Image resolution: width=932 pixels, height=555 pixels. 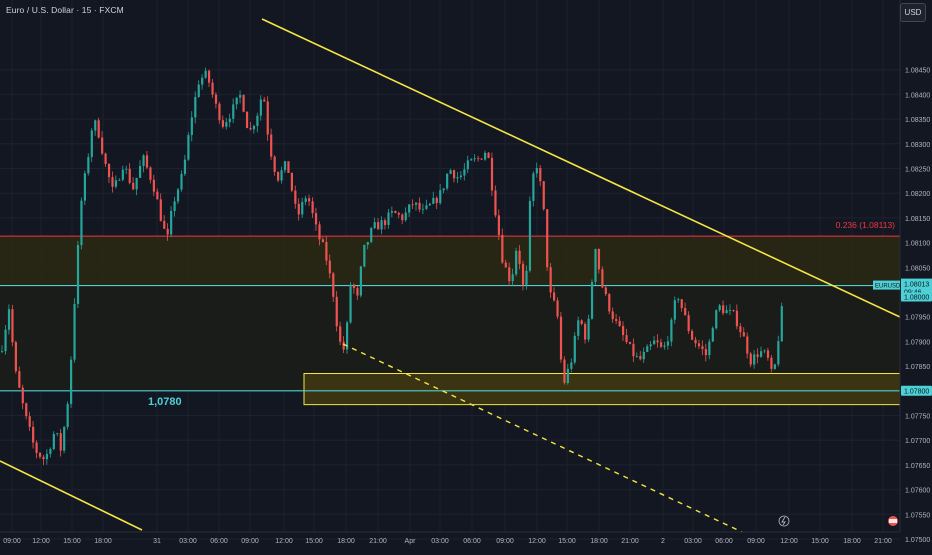 What do you see at coordinates (916, 285) in the screenshot?
I see `current-price-tag: 1.08013` at bounding box center [916, 285].